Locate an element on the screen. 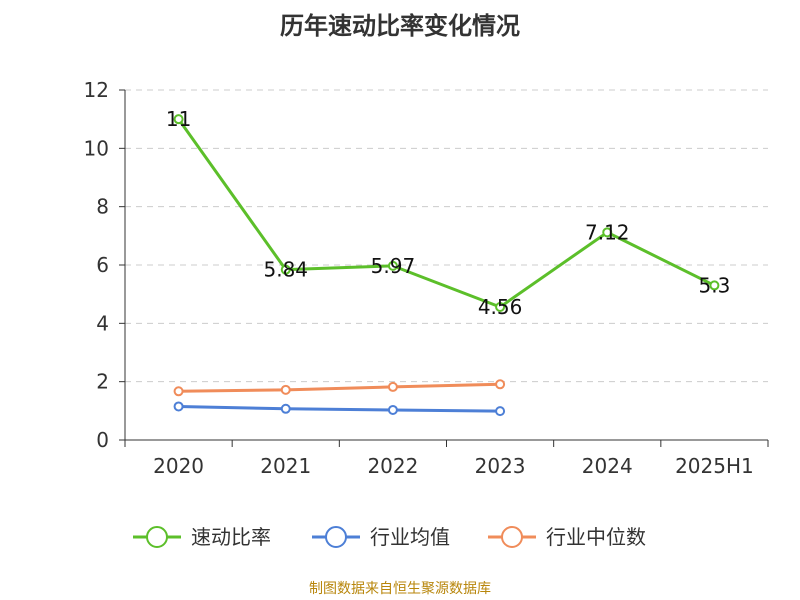 This screenshot has height=600, width=800. x-tick-label: 2020 is located at coordinates (178, 466).